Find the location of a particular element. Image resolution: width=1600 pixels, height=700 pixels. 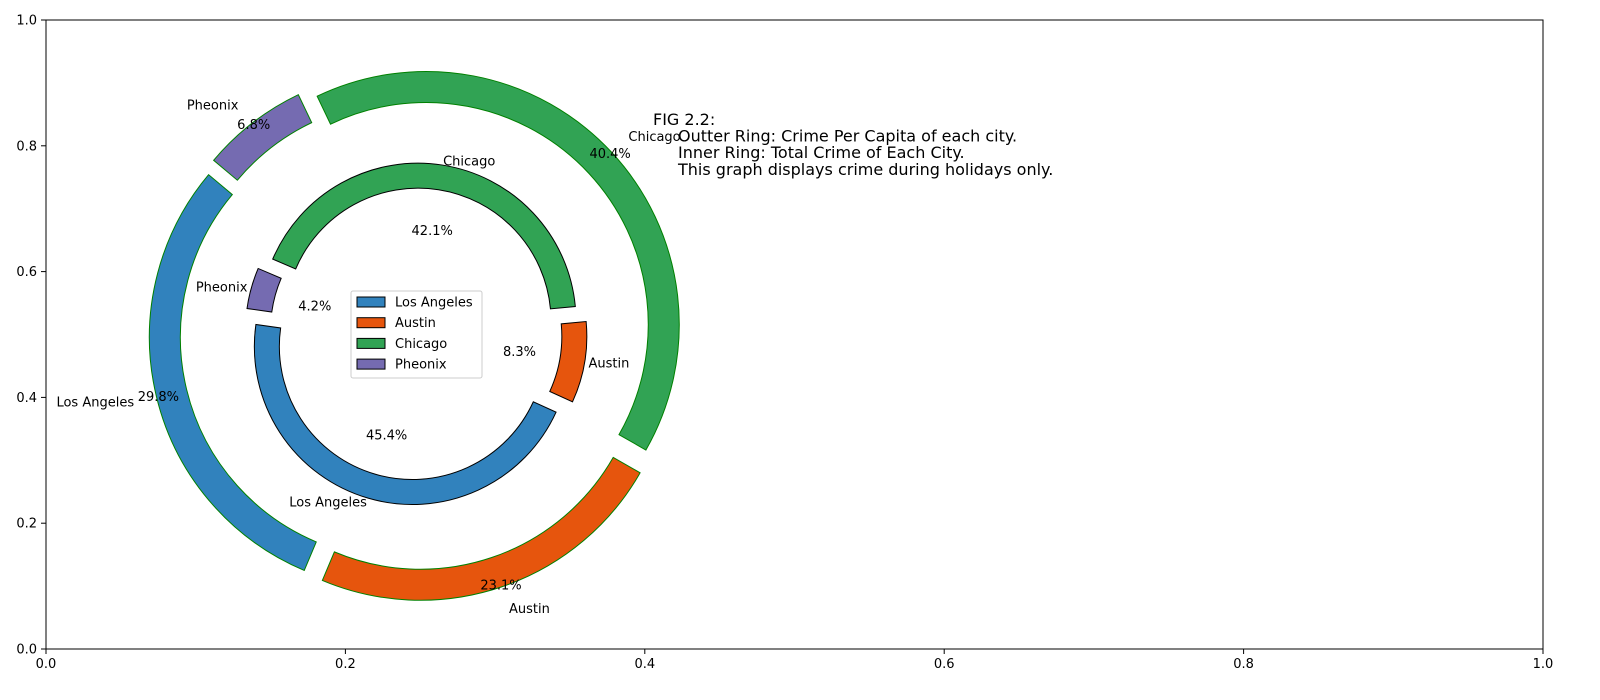

legend-label-austin: Austin is located at coordinates (415, 323).